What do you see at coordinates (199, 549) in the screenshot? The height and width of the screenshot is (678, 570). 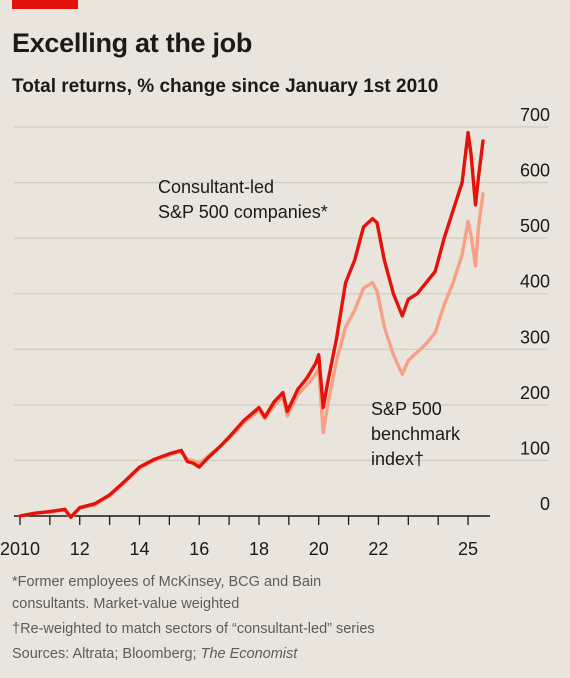 I see `x-tick-label: 16` at bounding box center [199, 549].